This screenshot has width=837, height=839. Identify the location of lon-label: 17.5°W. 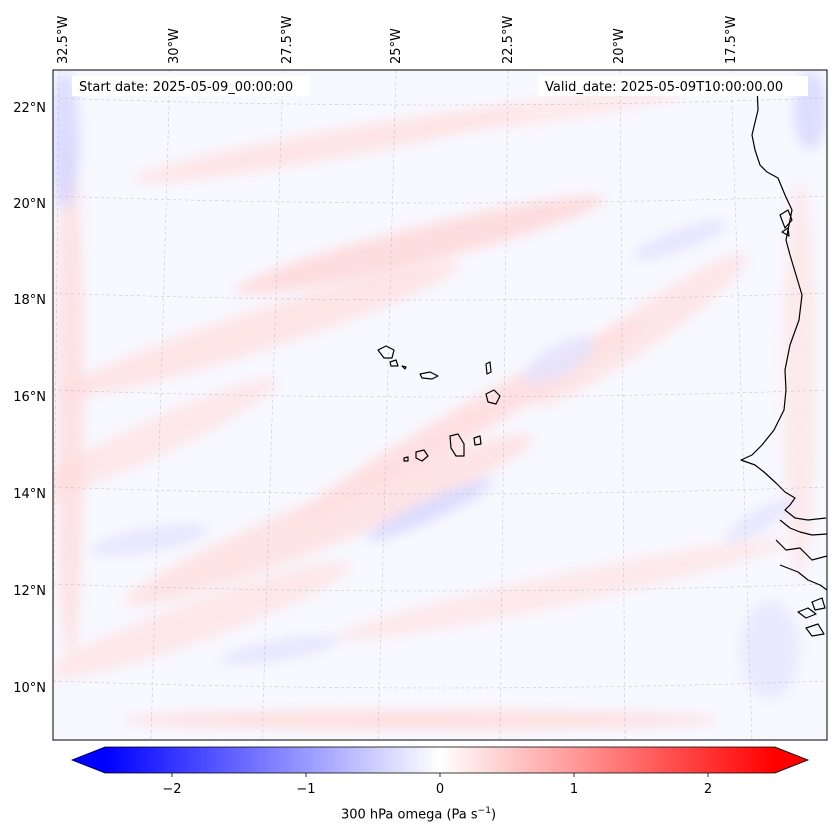
(731, 40).